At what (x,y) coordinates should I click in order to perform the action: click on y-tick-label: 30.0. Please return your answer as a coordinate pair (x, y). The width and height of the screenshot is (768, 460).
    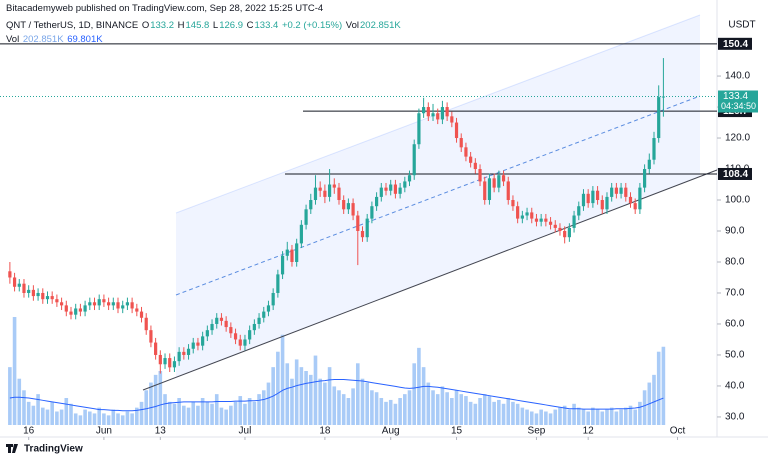
    Looking at the image, I should click on (735, 417).